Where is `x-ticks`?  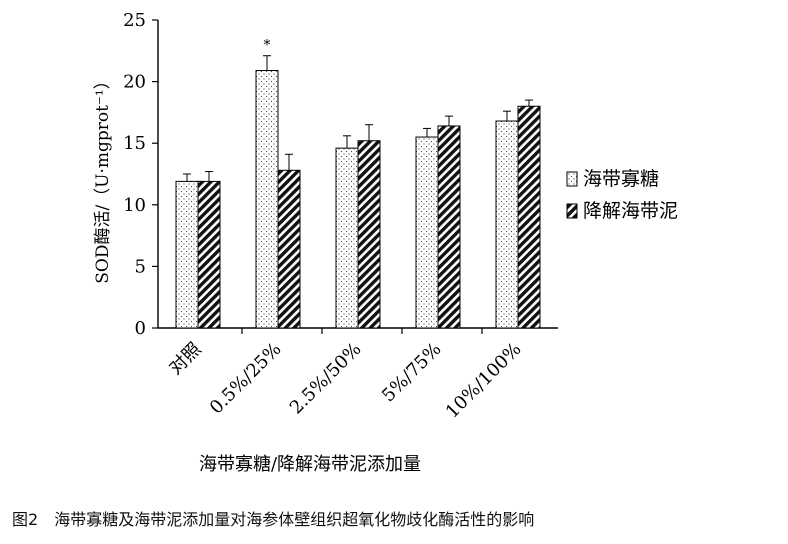 x-ticks is located at coordinates (362, 331).